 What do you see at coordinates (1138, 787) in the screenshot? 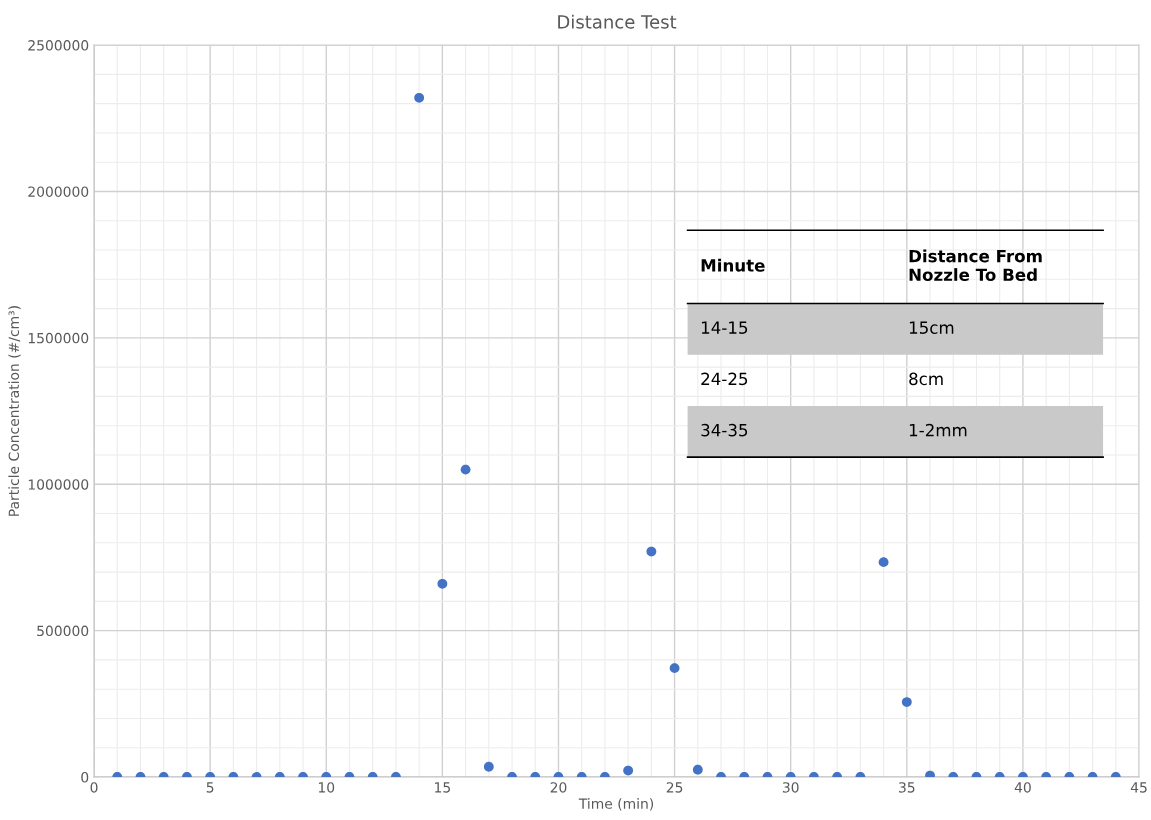
I see `x-tick-label: 45` at bounding box center [1138, 787].